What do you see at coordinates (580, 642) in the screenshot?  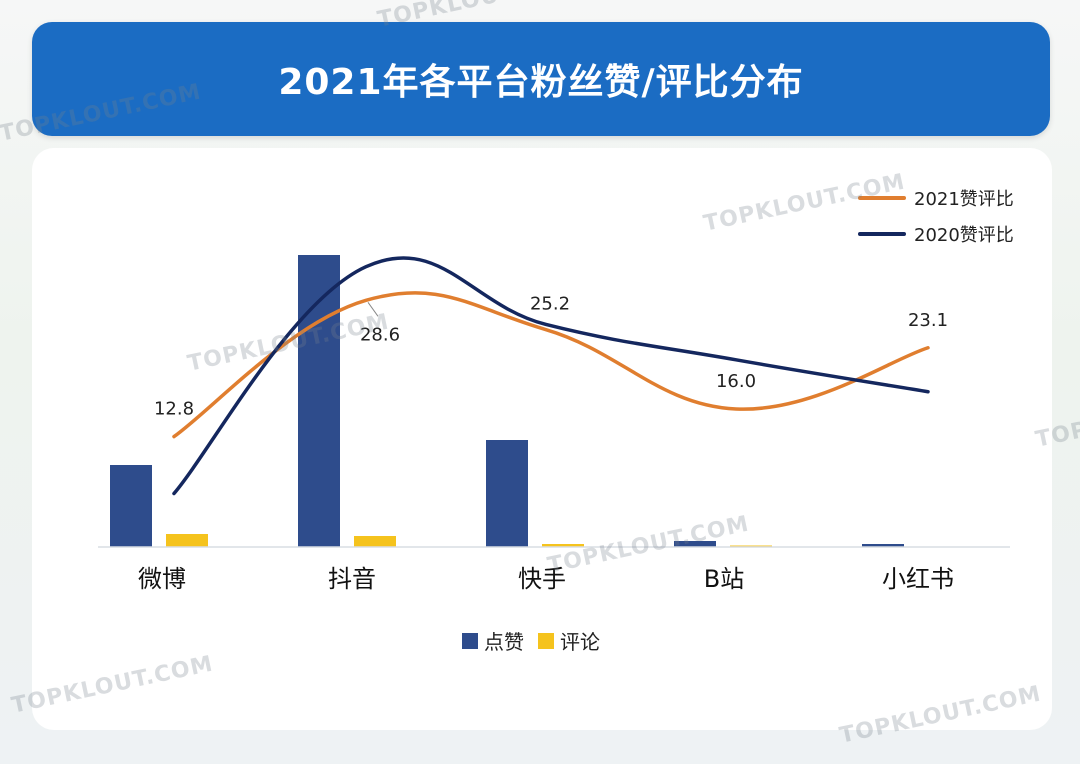 I see `legend-label-comments: 评论` at bounding box center [580, 642].